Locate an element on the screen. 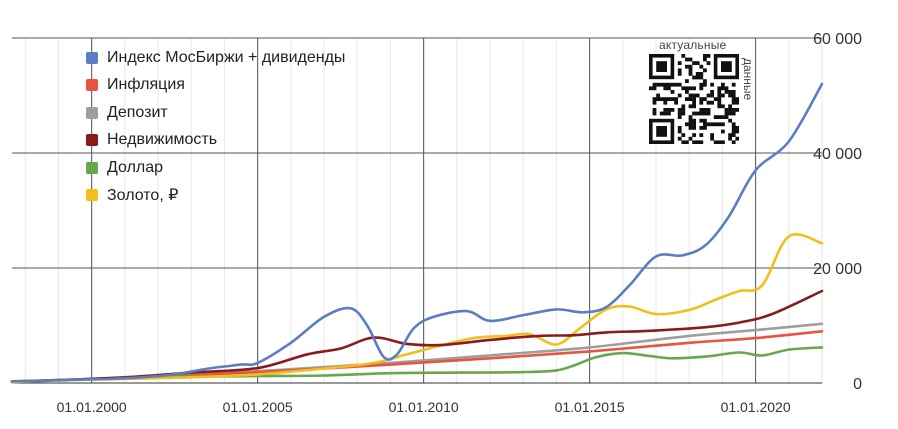 The height and width of the screenshot is (429, 898). qr-label-top: актуальные is located at coordinates (693, 45).